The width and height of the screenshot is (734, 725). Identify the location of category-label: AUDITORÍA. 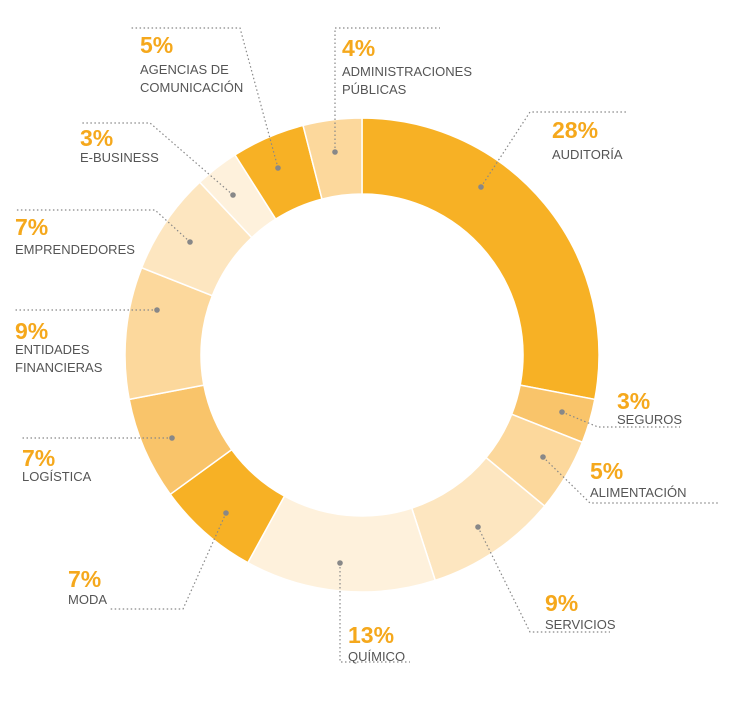
(587, 154).